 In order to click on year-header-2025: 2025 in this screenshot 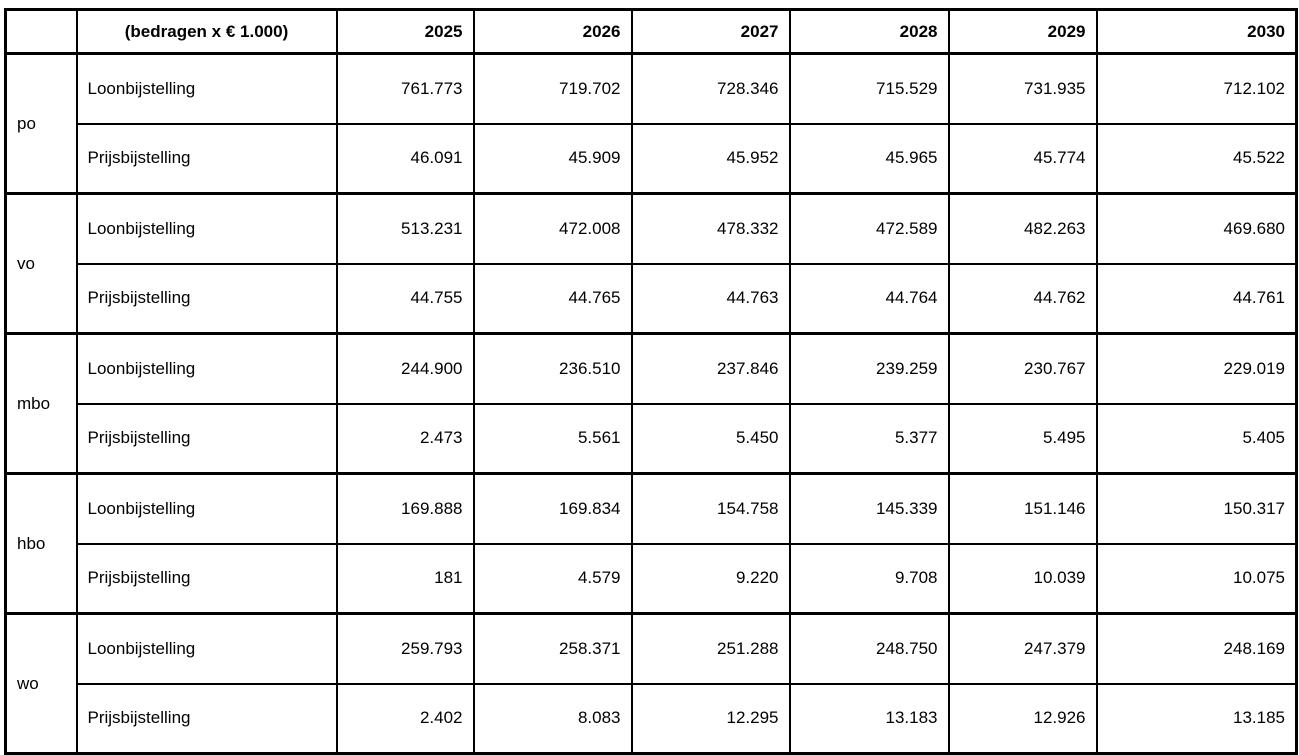, I will do `click(405, 31)`.